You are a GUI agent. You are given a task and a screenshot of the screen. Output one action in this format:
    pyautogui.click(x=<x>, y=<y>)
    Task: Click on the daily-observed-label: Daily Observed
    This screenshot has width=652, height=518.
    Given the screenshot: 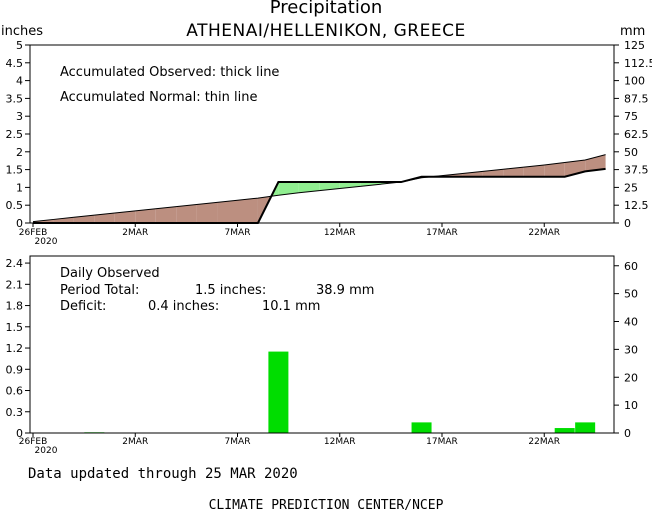 What is the action you would take?
    pyautogui.click(x=110, y=273)
    